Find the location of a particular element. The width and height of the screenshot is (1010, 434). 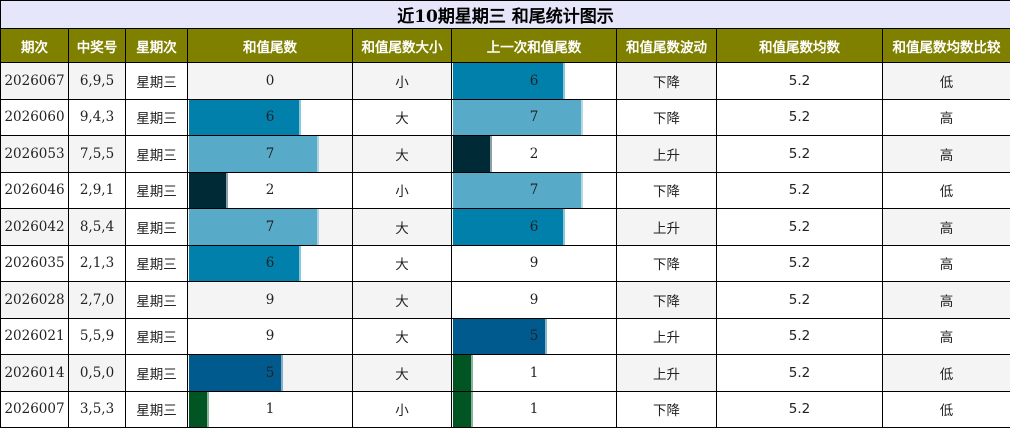

tail-value: 6 is located at coordinates (270, 117).